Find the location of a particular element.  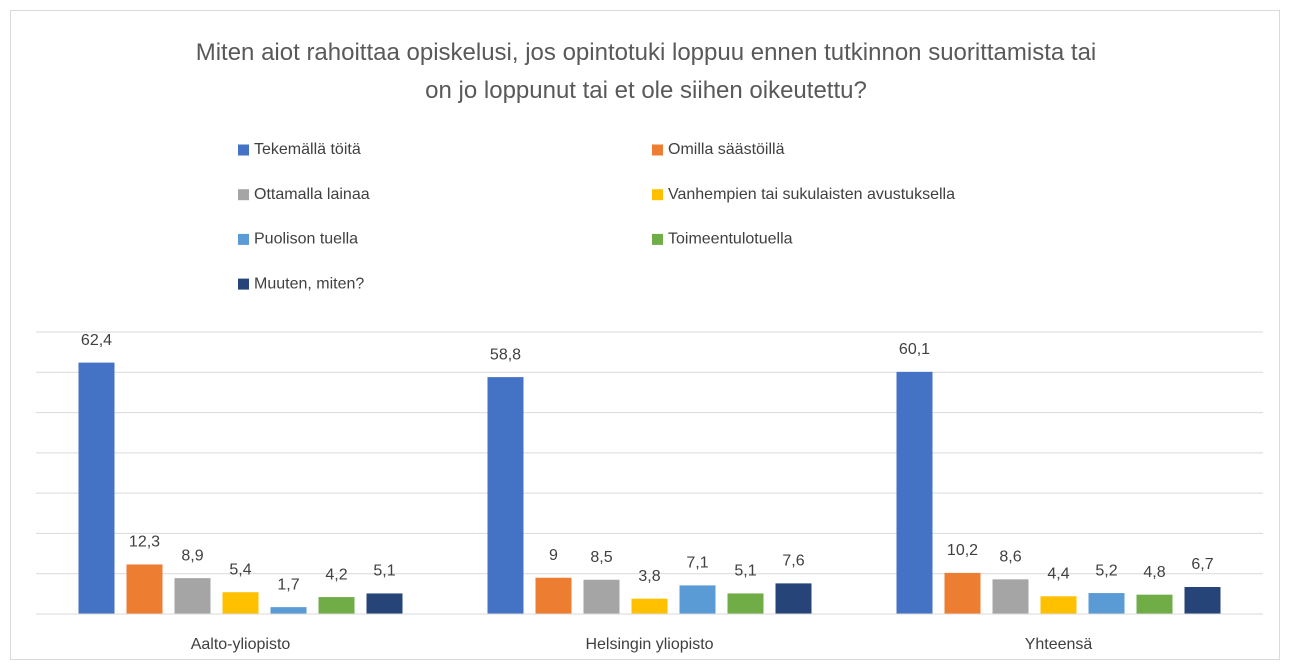

x-tick-label: Aalto-yliopisto is located at coordinates (241, 644).